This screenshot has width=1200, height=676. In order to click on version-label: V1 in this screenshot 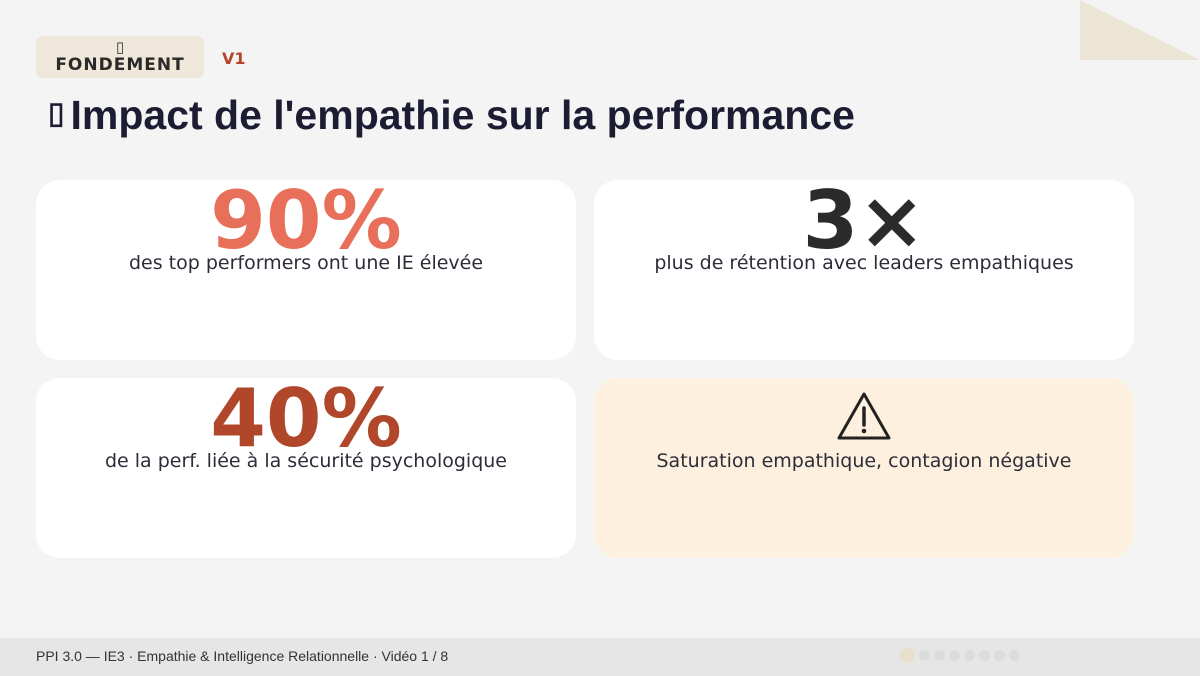, I will do `click(234, 58)`.